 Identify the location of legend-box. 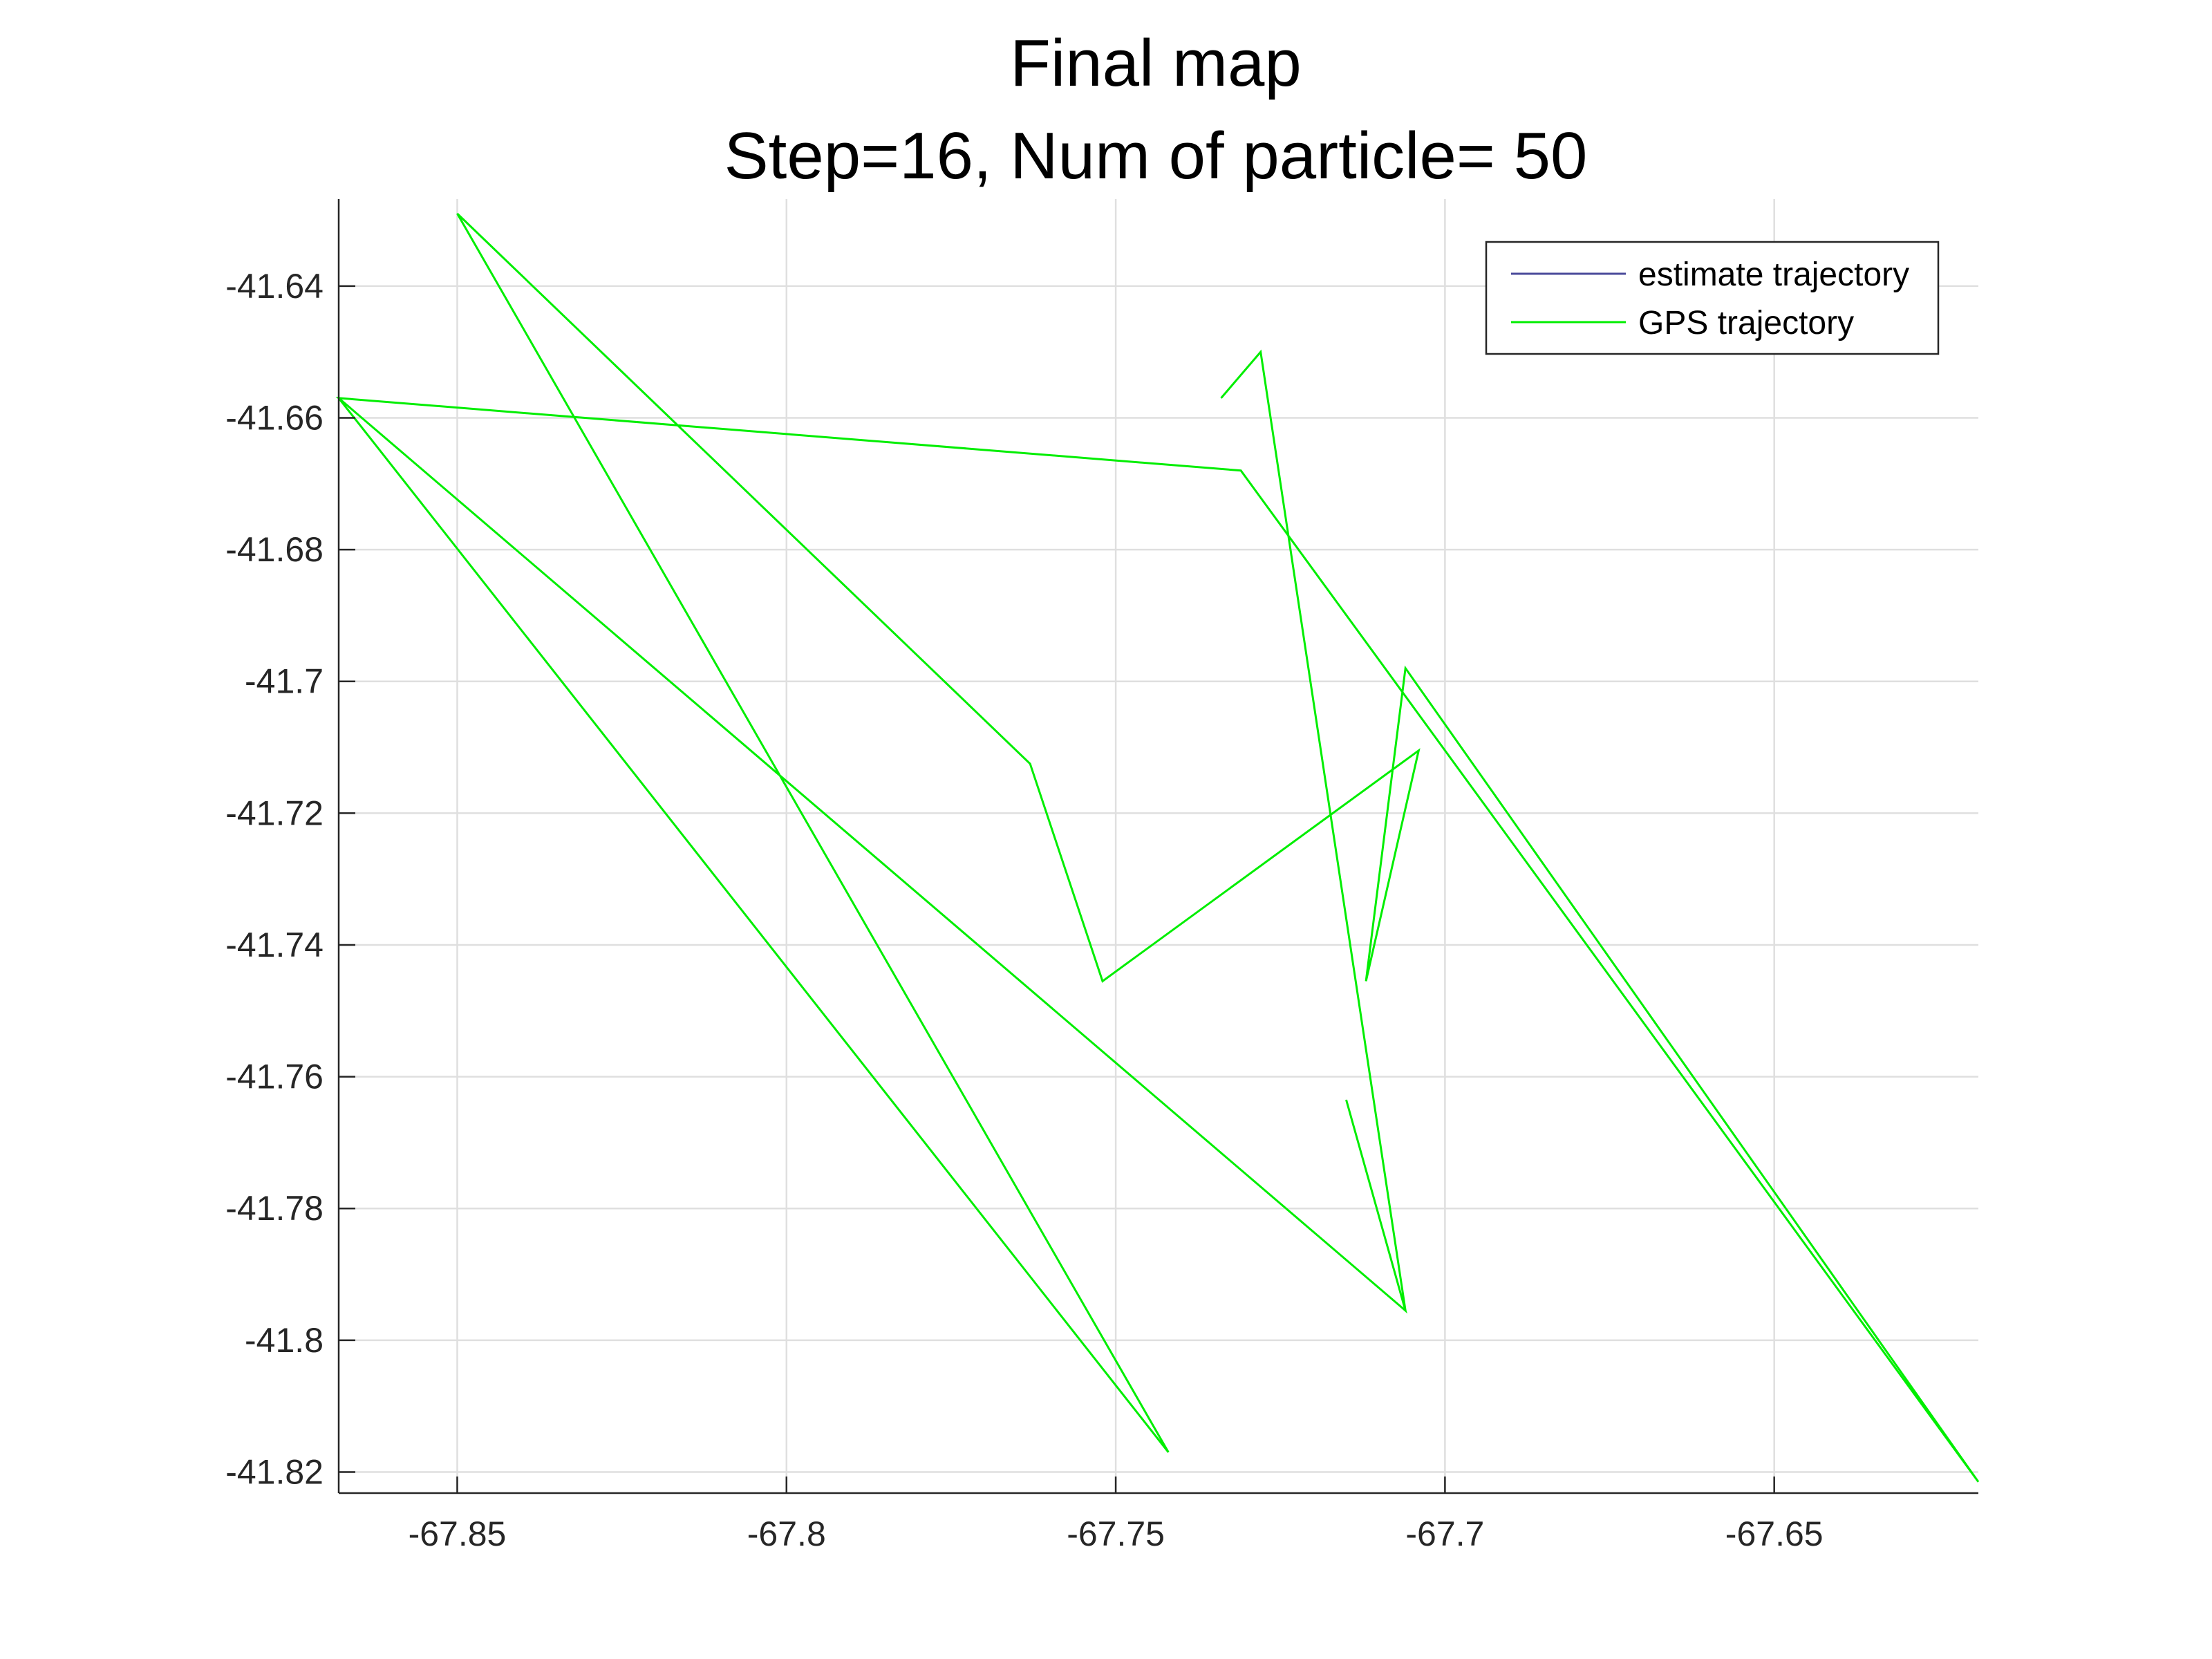
(1713, 298).